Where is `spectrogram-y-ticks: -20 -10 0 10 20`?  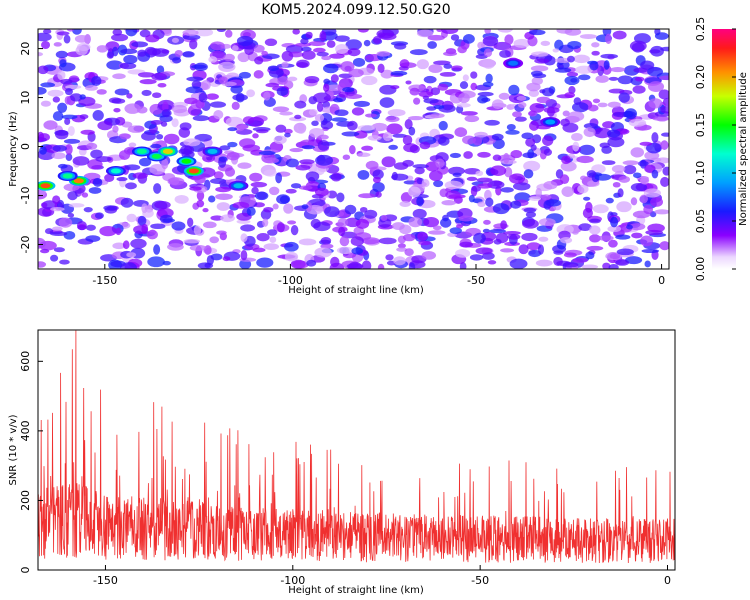
spectrogram-y-ticks: -20 -10 0 10 20 is located at coordinates (31, 147).